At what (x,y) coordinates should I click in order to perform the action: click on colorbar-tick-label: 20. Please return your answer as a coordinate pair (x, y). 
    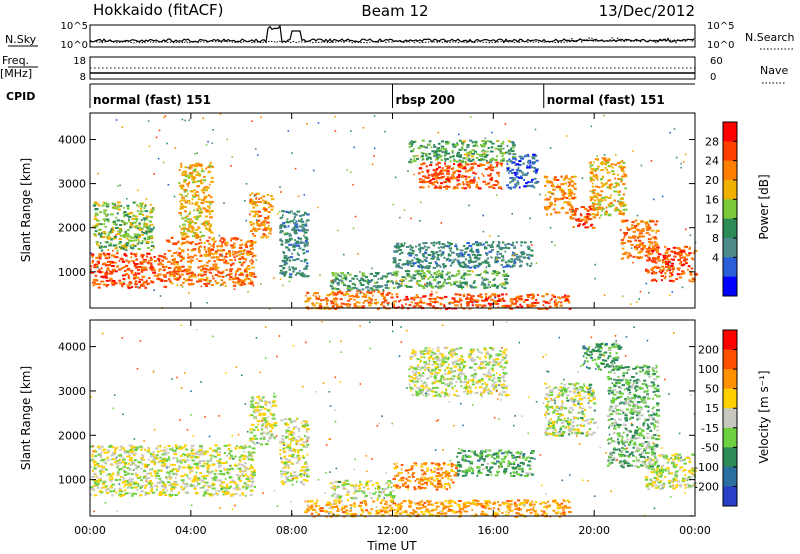
    Looking at the image, I should click on (712, 180).